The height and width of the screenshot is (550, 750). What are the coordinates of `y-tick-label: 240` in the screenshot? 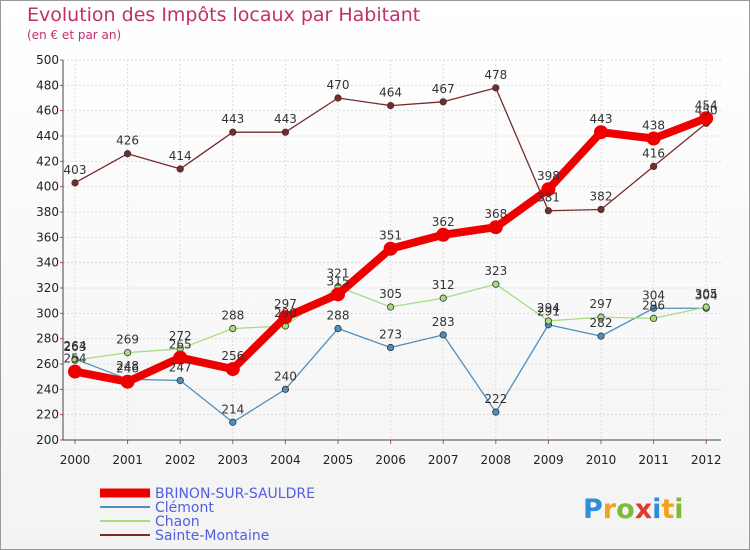 It's located at (47, 389).